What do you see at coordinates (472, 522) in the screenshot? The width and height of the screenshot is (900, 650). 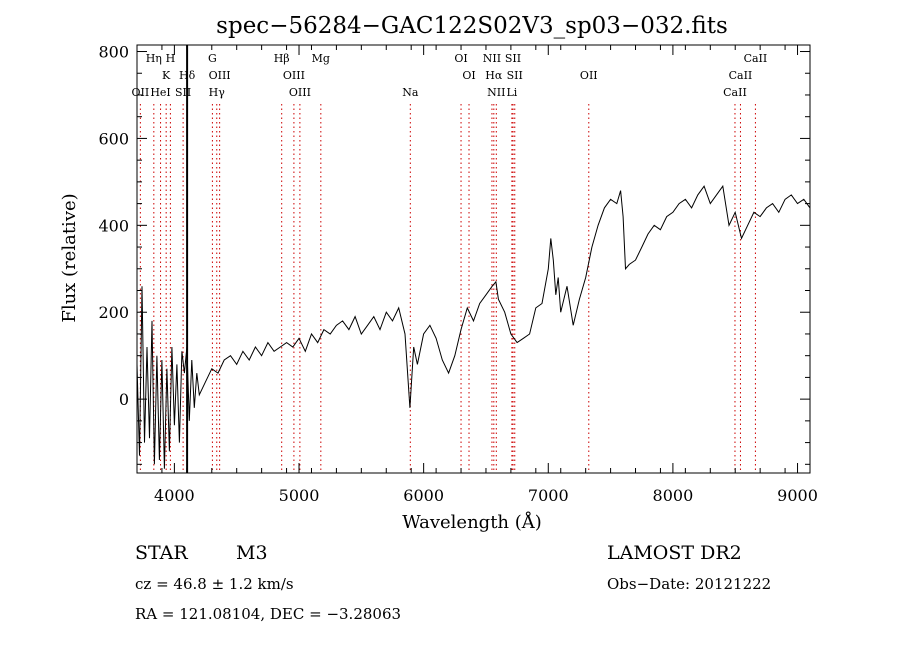 I see `x-axis-label: Wavelength (Å)` at bounding box center [472, 522].